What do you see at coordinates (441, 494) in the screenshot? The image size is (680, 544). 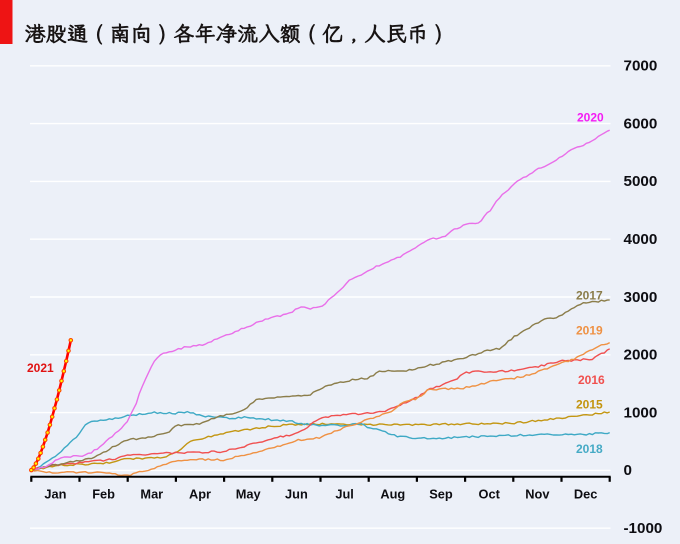 I see `svg-text: Sep` at bounding box center [441, 494].